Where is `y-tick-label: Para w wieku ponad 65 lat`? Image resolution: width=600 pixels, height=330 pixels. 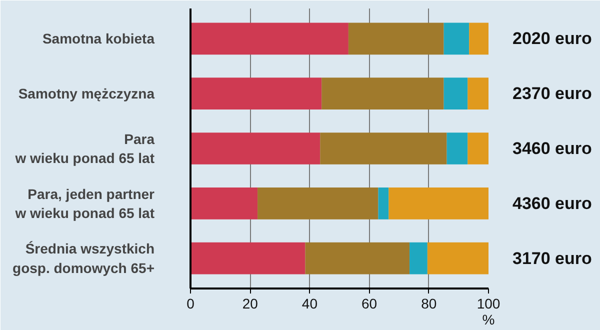 y-tick-label: Para w wieku ponad 65 lat is located at coordinates (84, 148).